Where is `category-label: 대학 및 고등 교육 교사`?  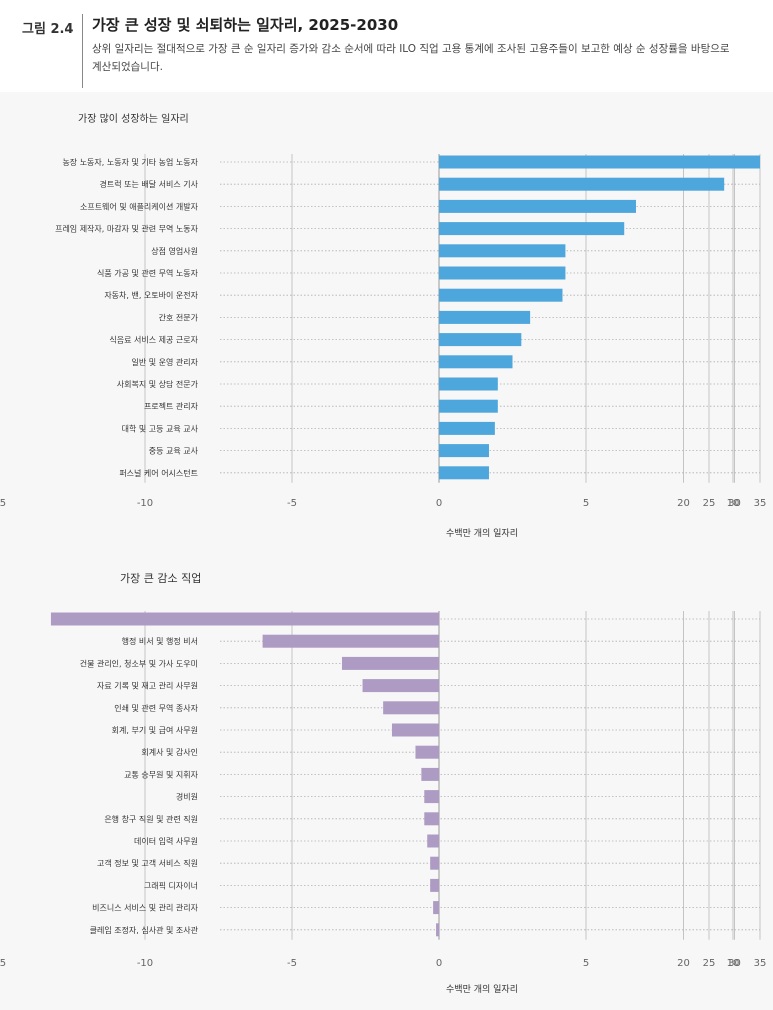 category-label: 대학 및 고등 교육 교사 is located at coordinates (160, 428).